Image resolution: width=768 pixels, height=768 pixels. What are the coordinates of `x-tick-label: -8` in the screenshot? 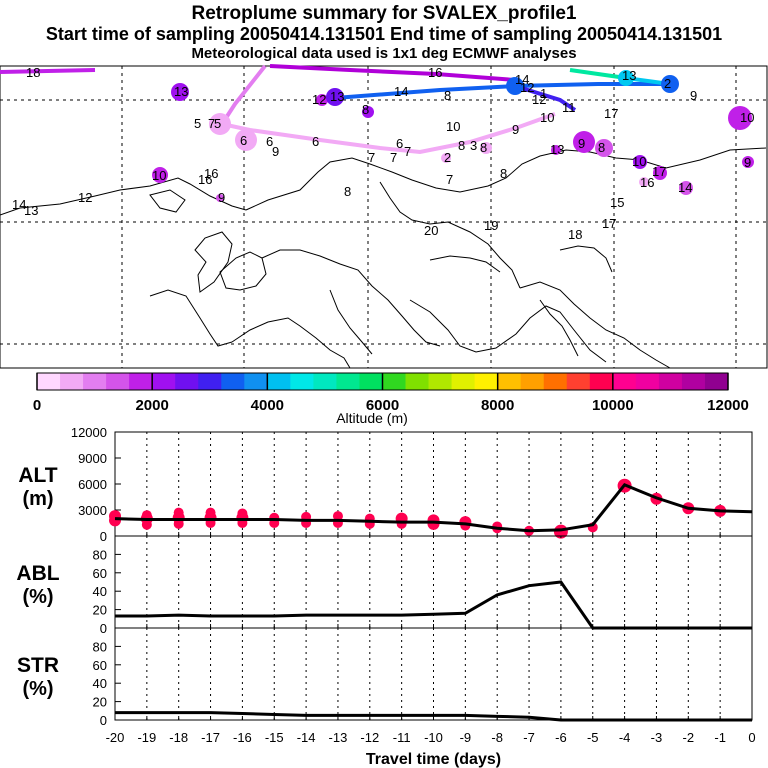 It's located at (497, 737).